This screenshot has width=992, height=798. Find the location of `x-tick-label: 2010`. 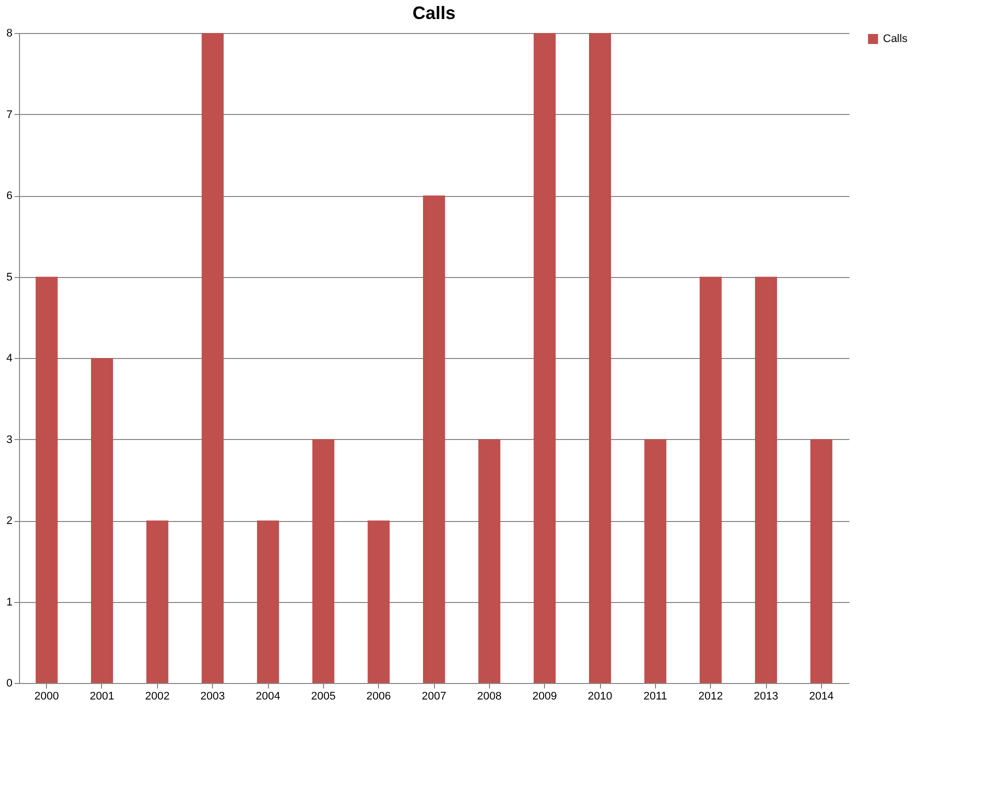

x-tick-label: 2010 is located at coordinates (600, 696).